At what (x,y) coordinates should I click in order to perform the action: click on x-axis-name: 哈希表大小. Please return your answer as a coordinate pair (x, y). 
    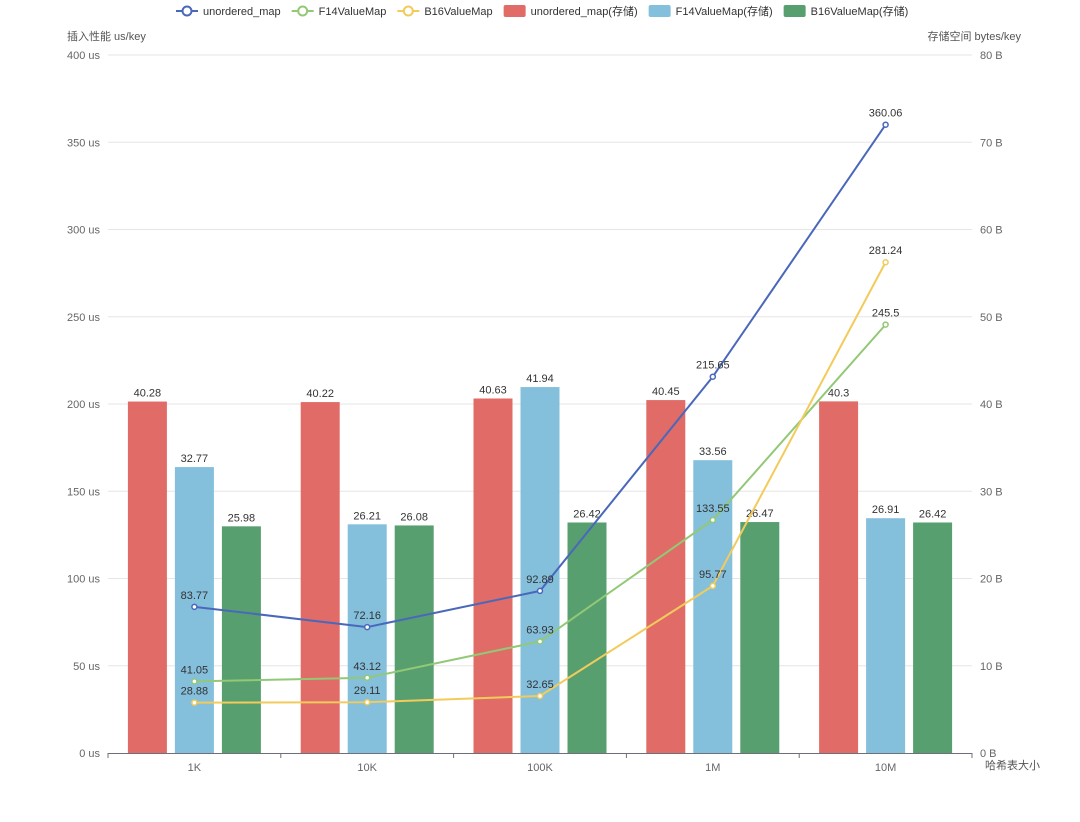
    Looking at the image, I should click on (1012, 765).